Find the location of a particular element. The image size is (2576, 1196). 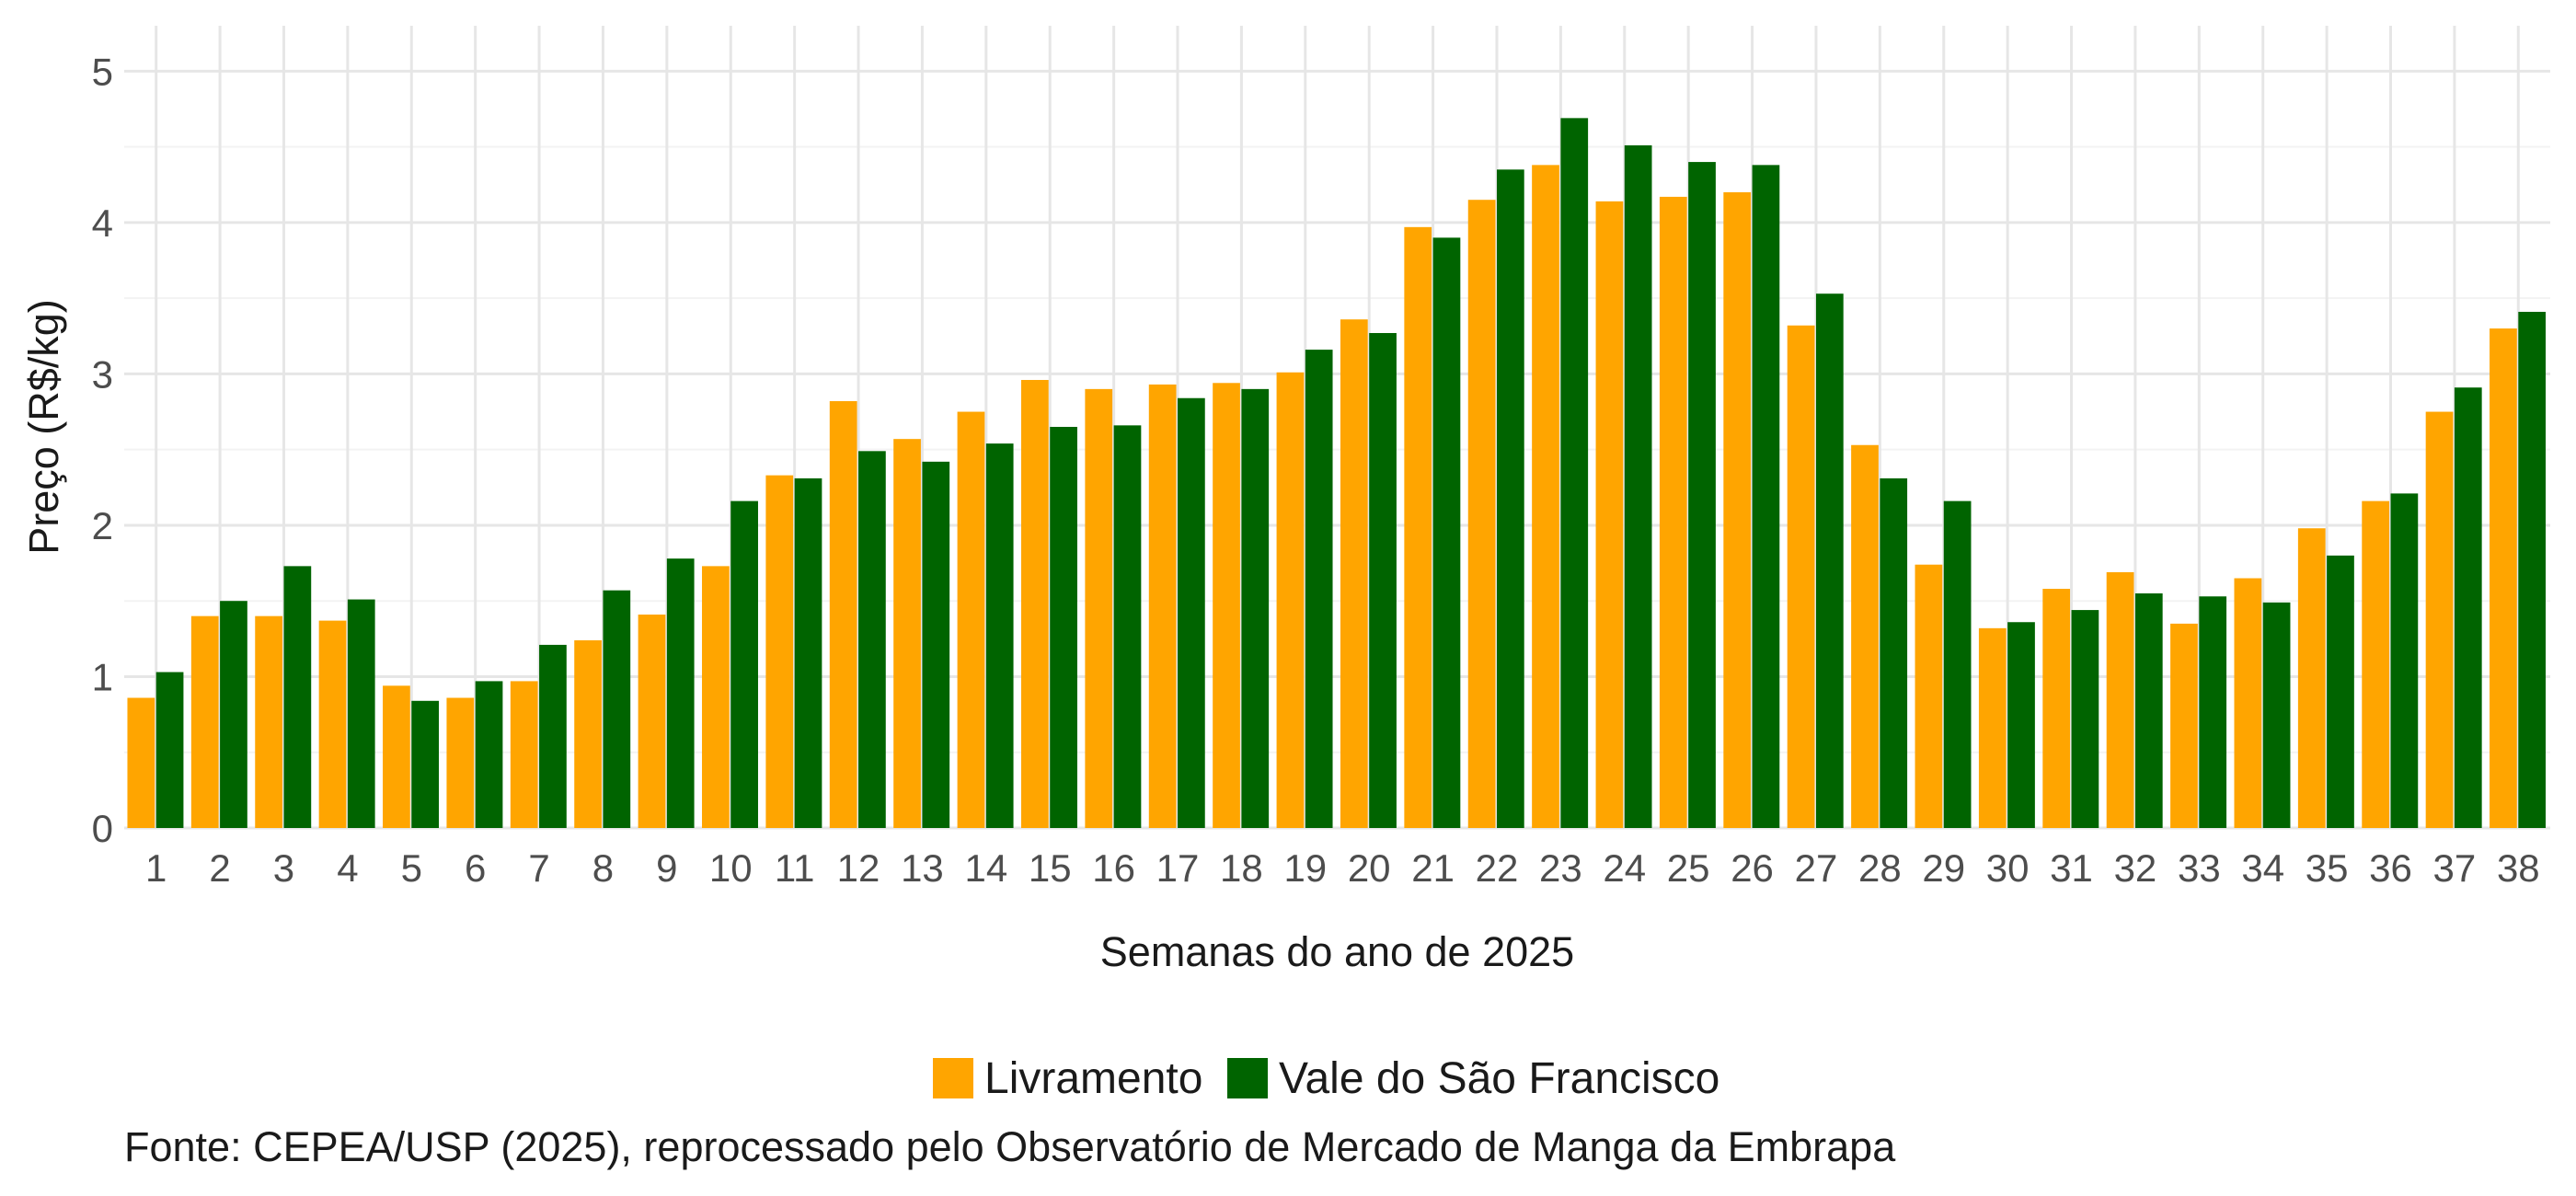

x-tick-label: 29 is located at coordinates (1943, 868).